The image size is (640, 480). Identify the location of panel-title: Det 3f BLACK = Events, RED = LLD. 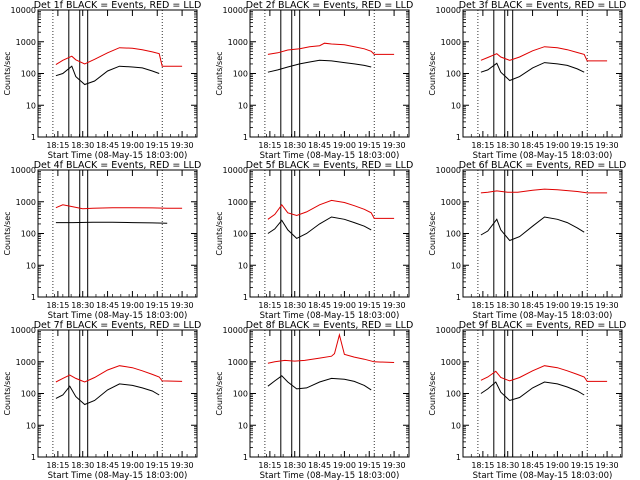
(543, 5).